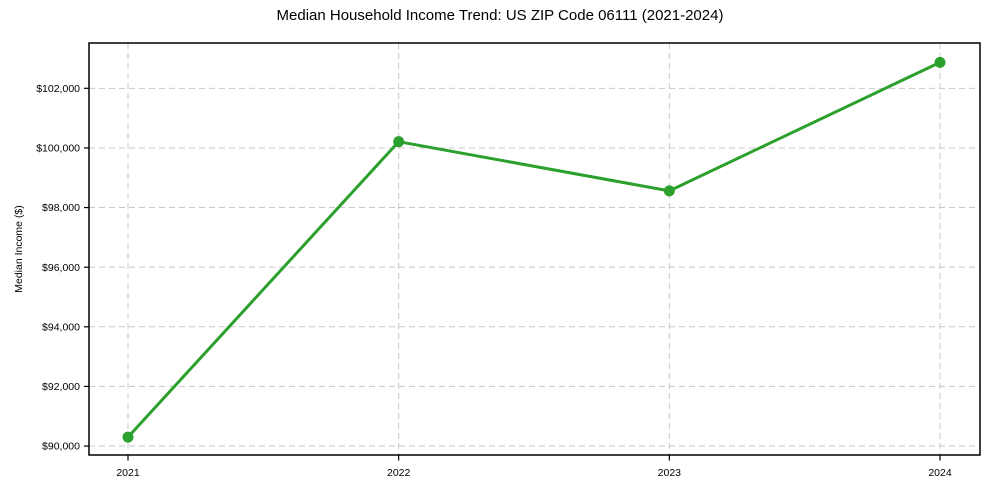 This screenshot has width=989, height=490. Describe the element at coordinates (128, 437) in the screenshot. I see `data-point-2021` at that location.